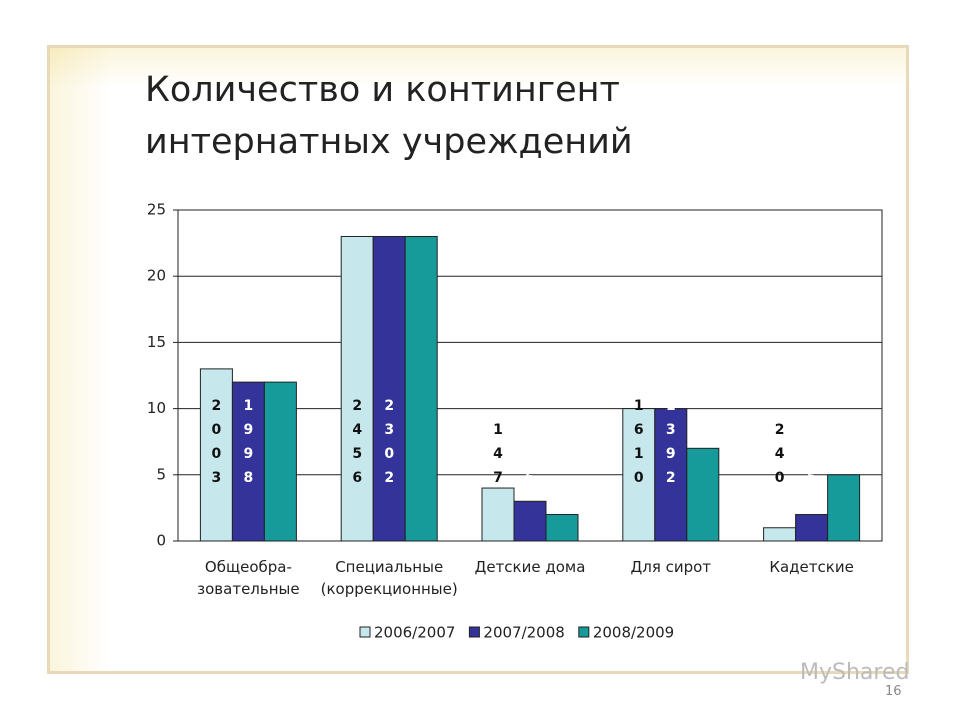  What do you see at coordinates (523, 633) in the screenshot?
I see `legend-label: 2007/2008` at bounding box center [523, 633].